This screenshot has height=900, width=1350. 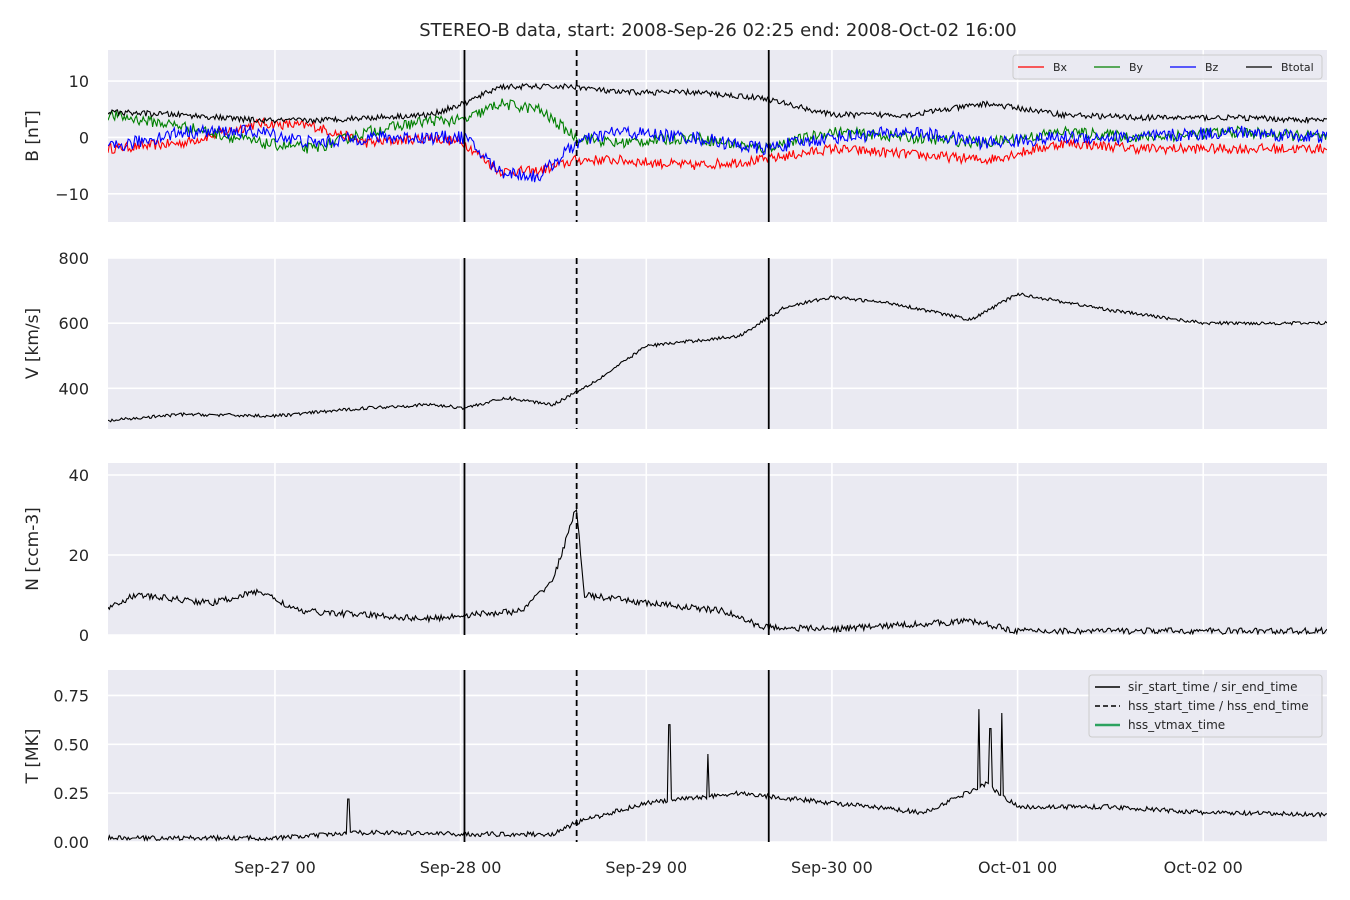 I want to click on y-tick-label: −10, so click(x=72, y=194).